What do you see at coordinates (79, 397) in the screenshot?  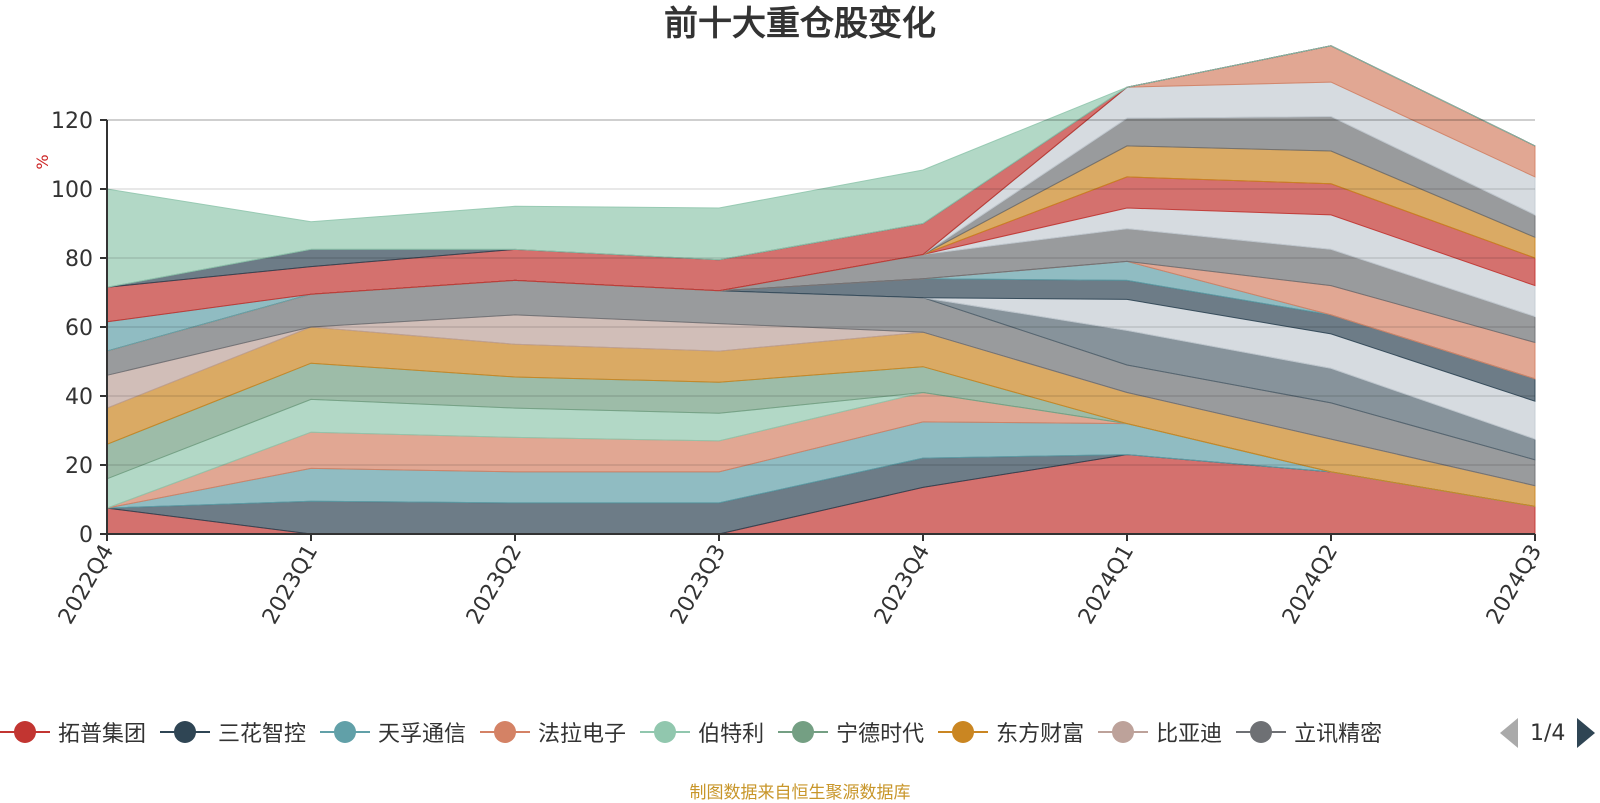 I see `y-tick-label: 40` at bounding box center [79, 397].